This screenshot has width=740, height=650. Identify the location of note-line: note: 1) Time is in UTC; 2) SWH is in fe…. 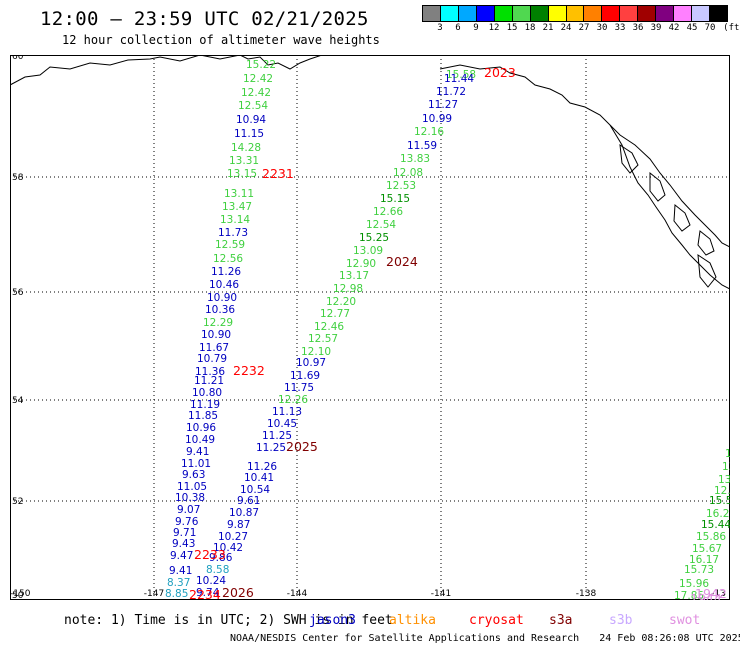
(382, 620).